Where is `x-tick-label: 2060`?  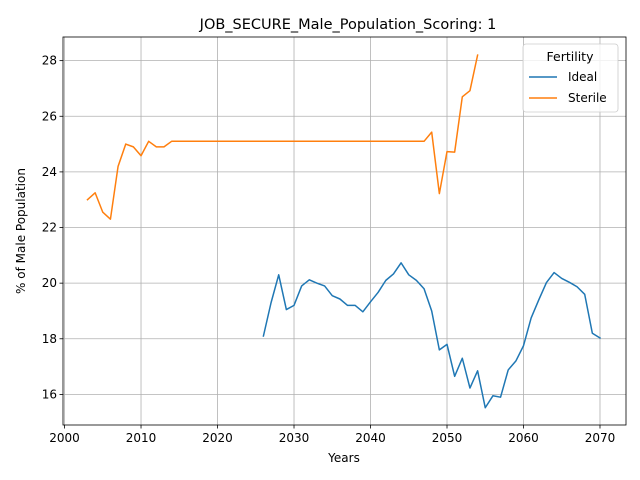 x-tick-label: 2060 is located at coordinates (523, 438).